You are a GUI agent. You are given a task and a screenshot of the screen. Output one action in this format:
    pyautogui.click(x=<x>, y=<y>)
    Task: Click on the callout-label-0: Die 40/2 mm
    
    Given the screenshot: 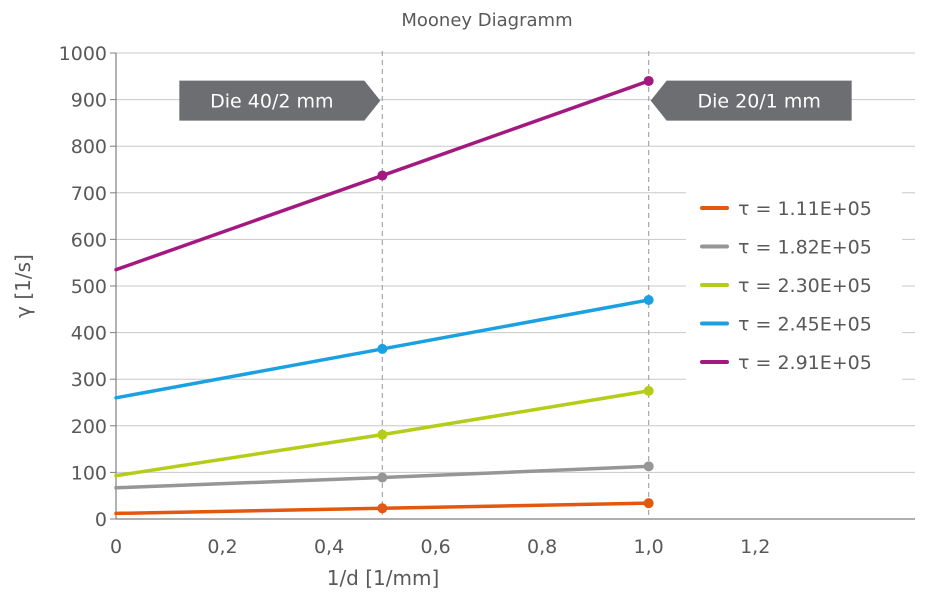 What is the action you would take?
    pyautogui.click(x=271, y=102)
    